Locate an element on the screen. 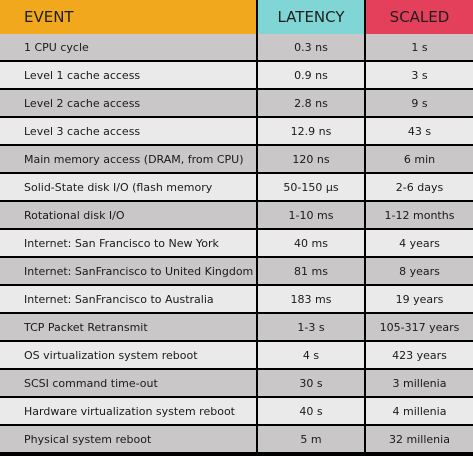 The width and height of the screenshot is (473, 456). scaled-cell: 2-6 days is located at coordinates (419, 187).